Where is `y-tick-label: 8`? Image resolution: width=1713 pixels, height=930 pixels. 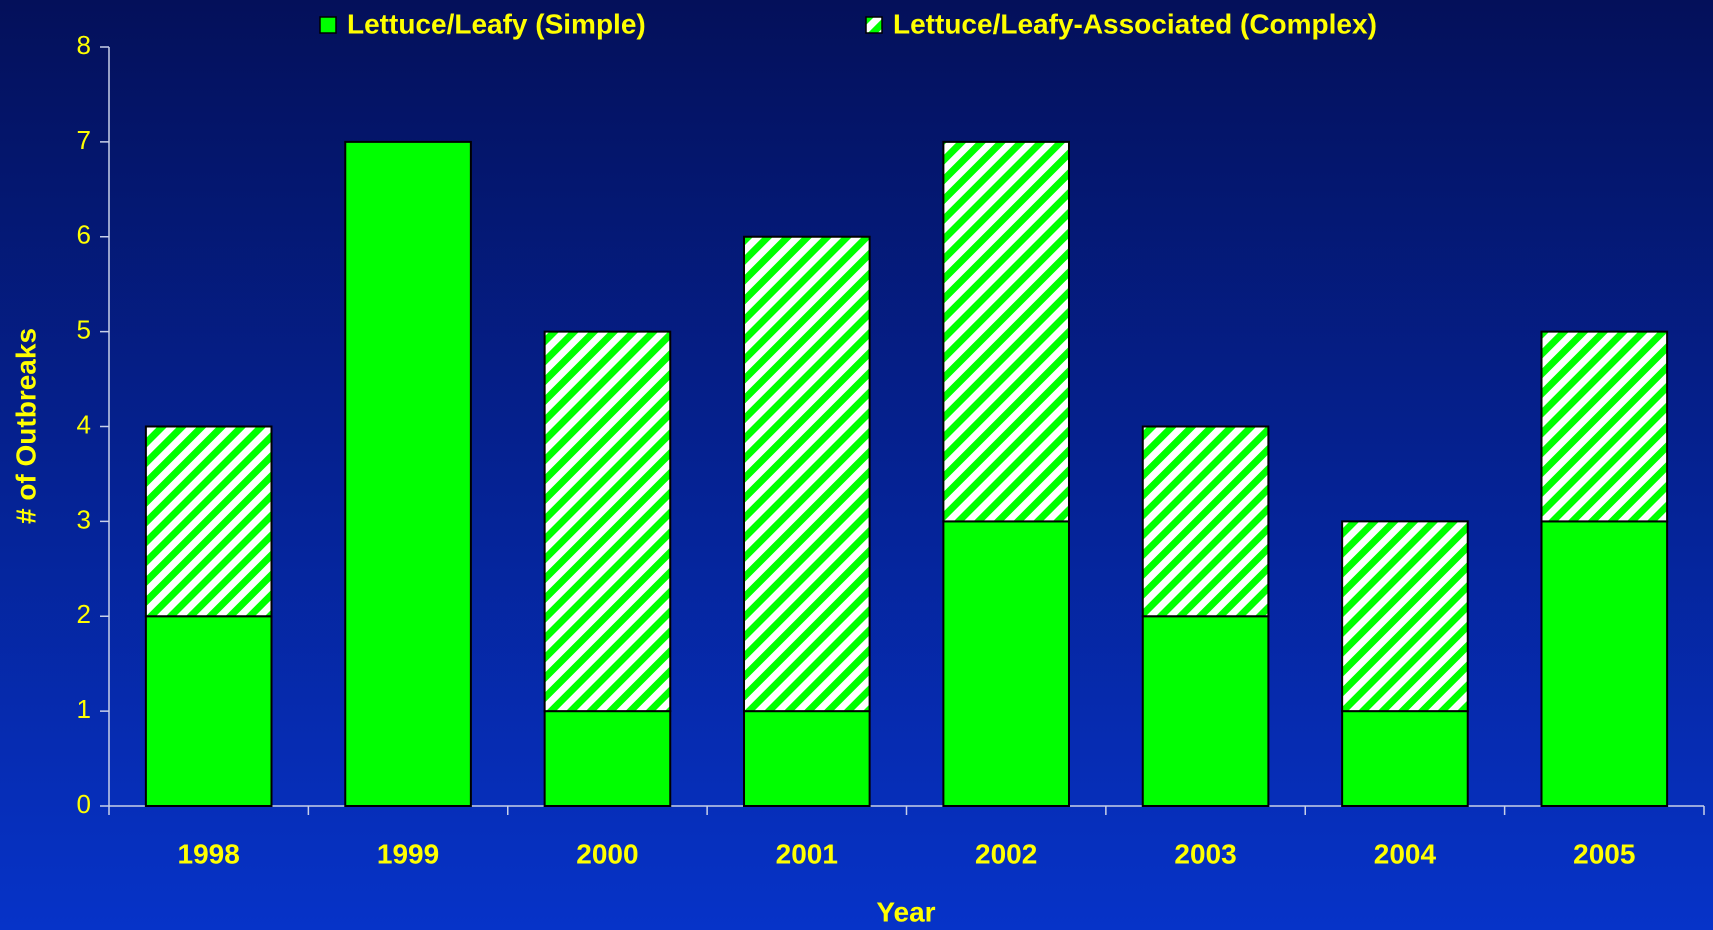
y-tick-label: 8 is located at coordinates (84, 45).